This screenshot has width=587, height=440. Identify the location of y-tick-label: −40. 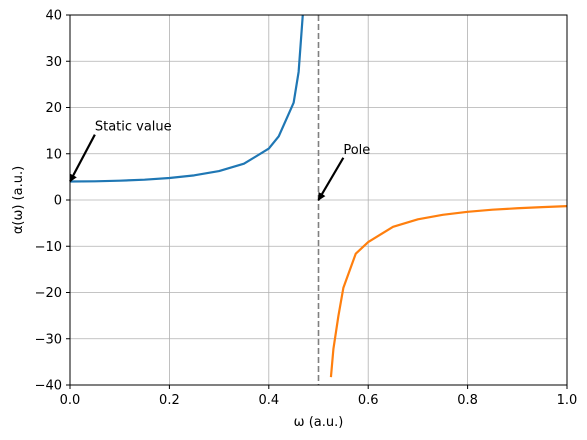
(48, 386).